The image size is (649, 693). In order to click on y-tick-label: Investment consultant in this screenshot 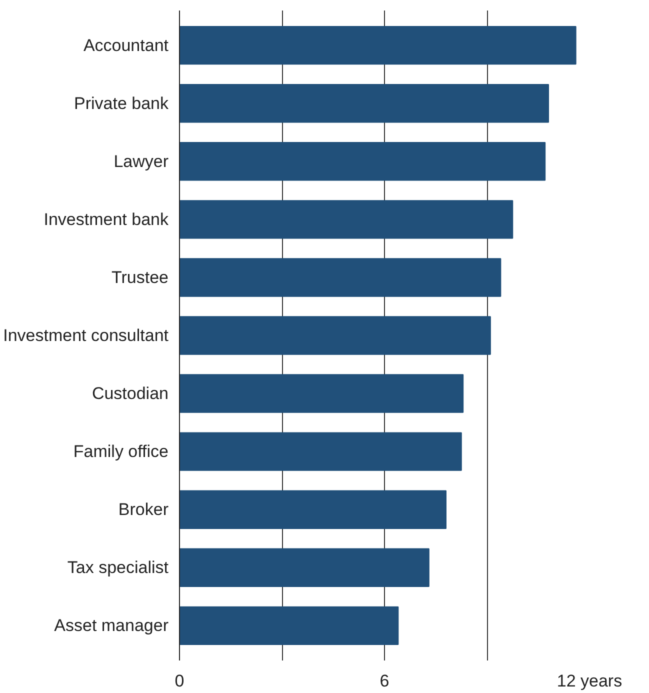, I will do `click(86, 335)`.